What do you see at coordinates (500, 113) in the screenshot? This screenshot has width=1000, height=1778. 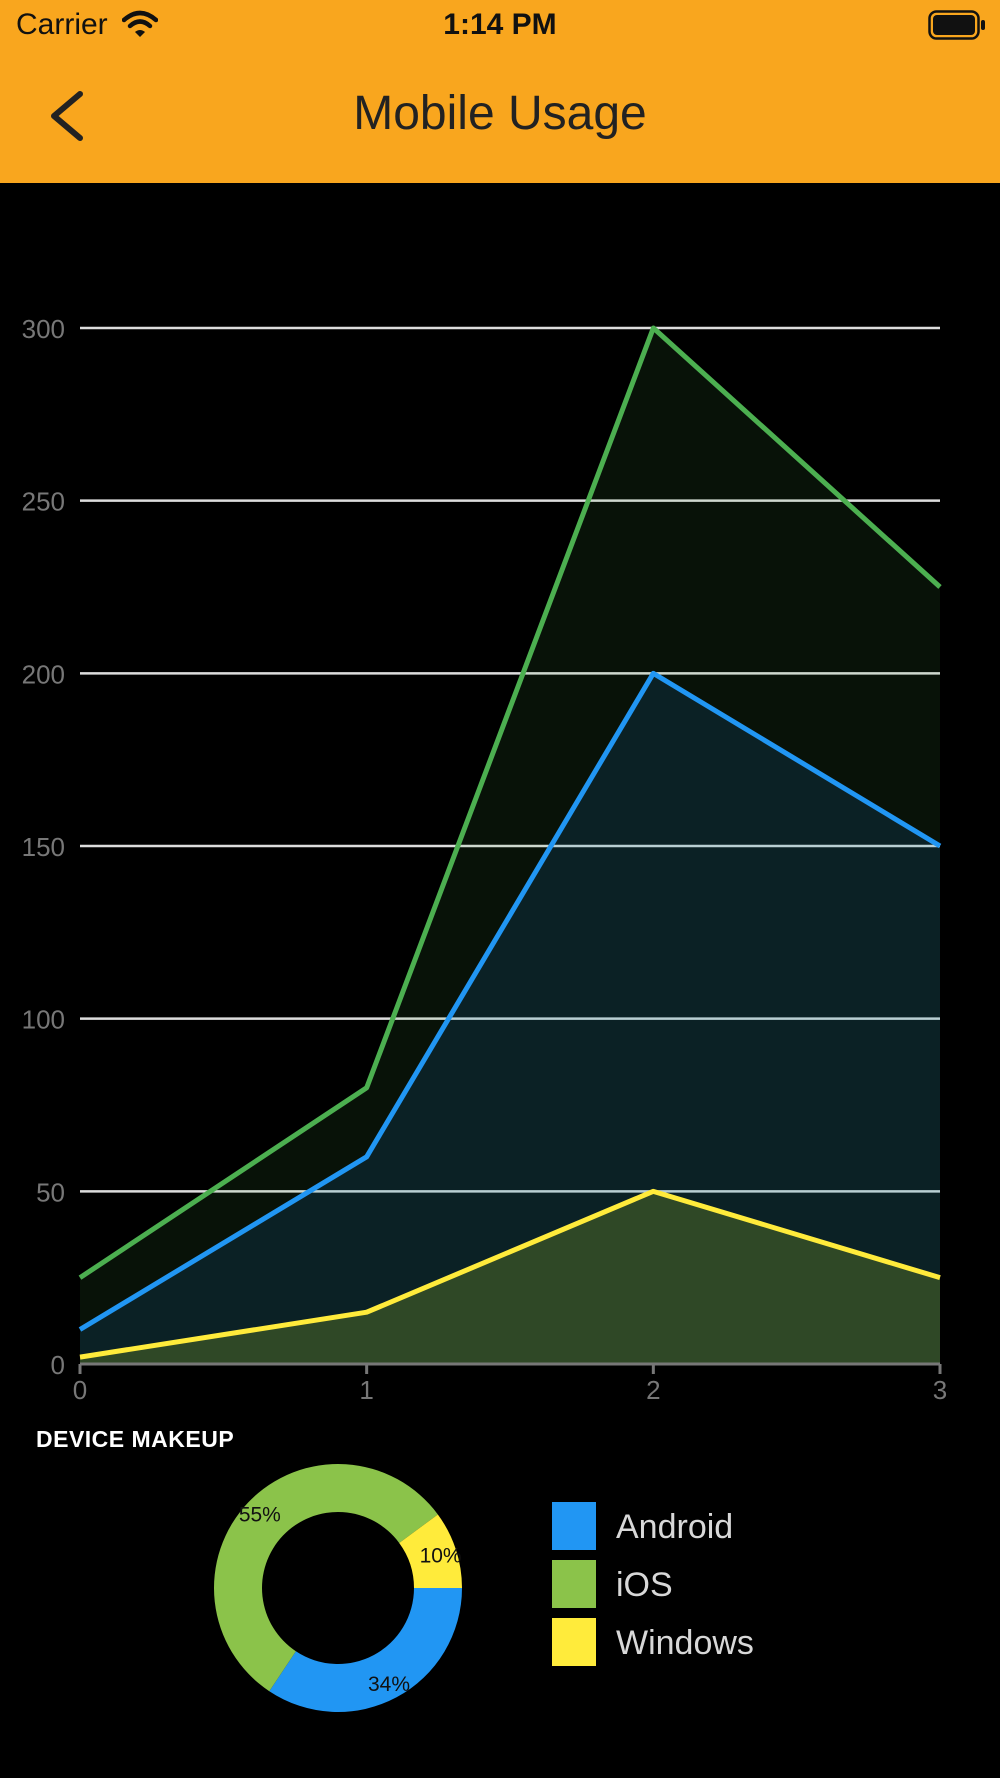 I see `page-title: Mobile Usage` at bounding box center [500, 113].